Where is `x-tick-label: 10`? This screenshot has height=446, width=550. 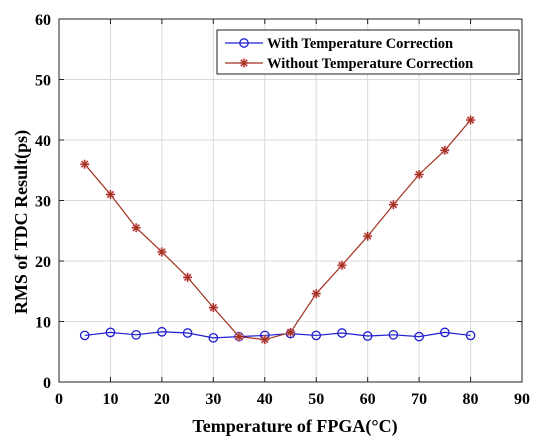
x-tick-label: 10 is located at coordinates (110, 399).